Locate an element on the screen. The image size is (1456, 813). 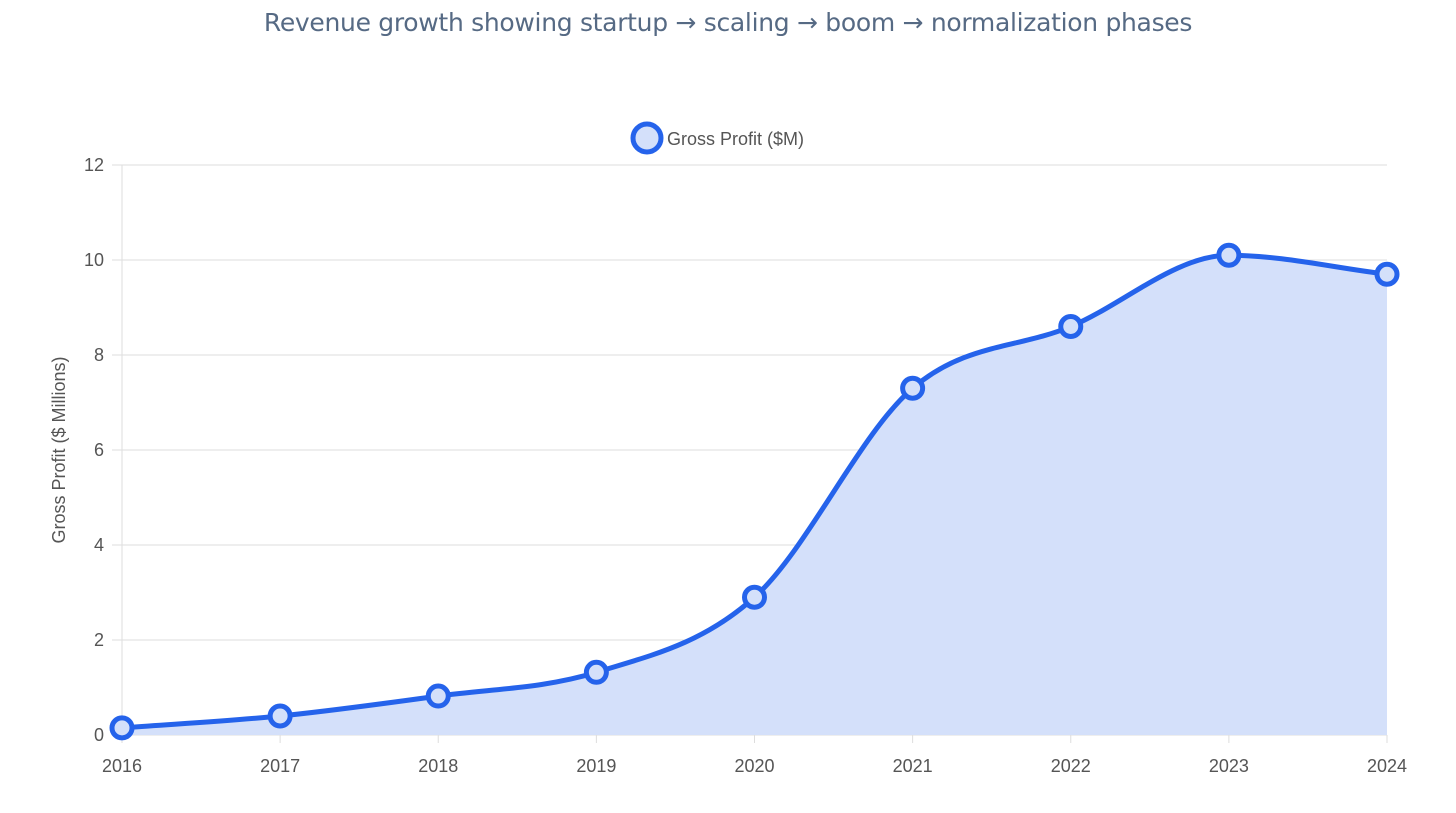
x-tick-label: 2021 is located at coordinates (913, 766).